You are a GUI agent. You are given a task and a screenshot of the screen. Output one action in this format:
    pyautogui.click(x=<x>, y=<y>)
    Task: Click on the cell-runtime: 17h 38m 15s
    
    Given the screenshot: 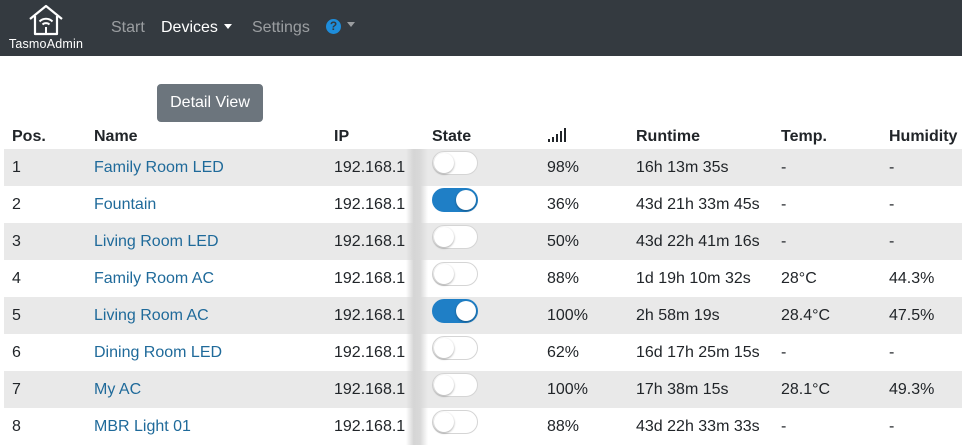 What is the action you would take?
    pyautogui.click(x=682, y=389)
    